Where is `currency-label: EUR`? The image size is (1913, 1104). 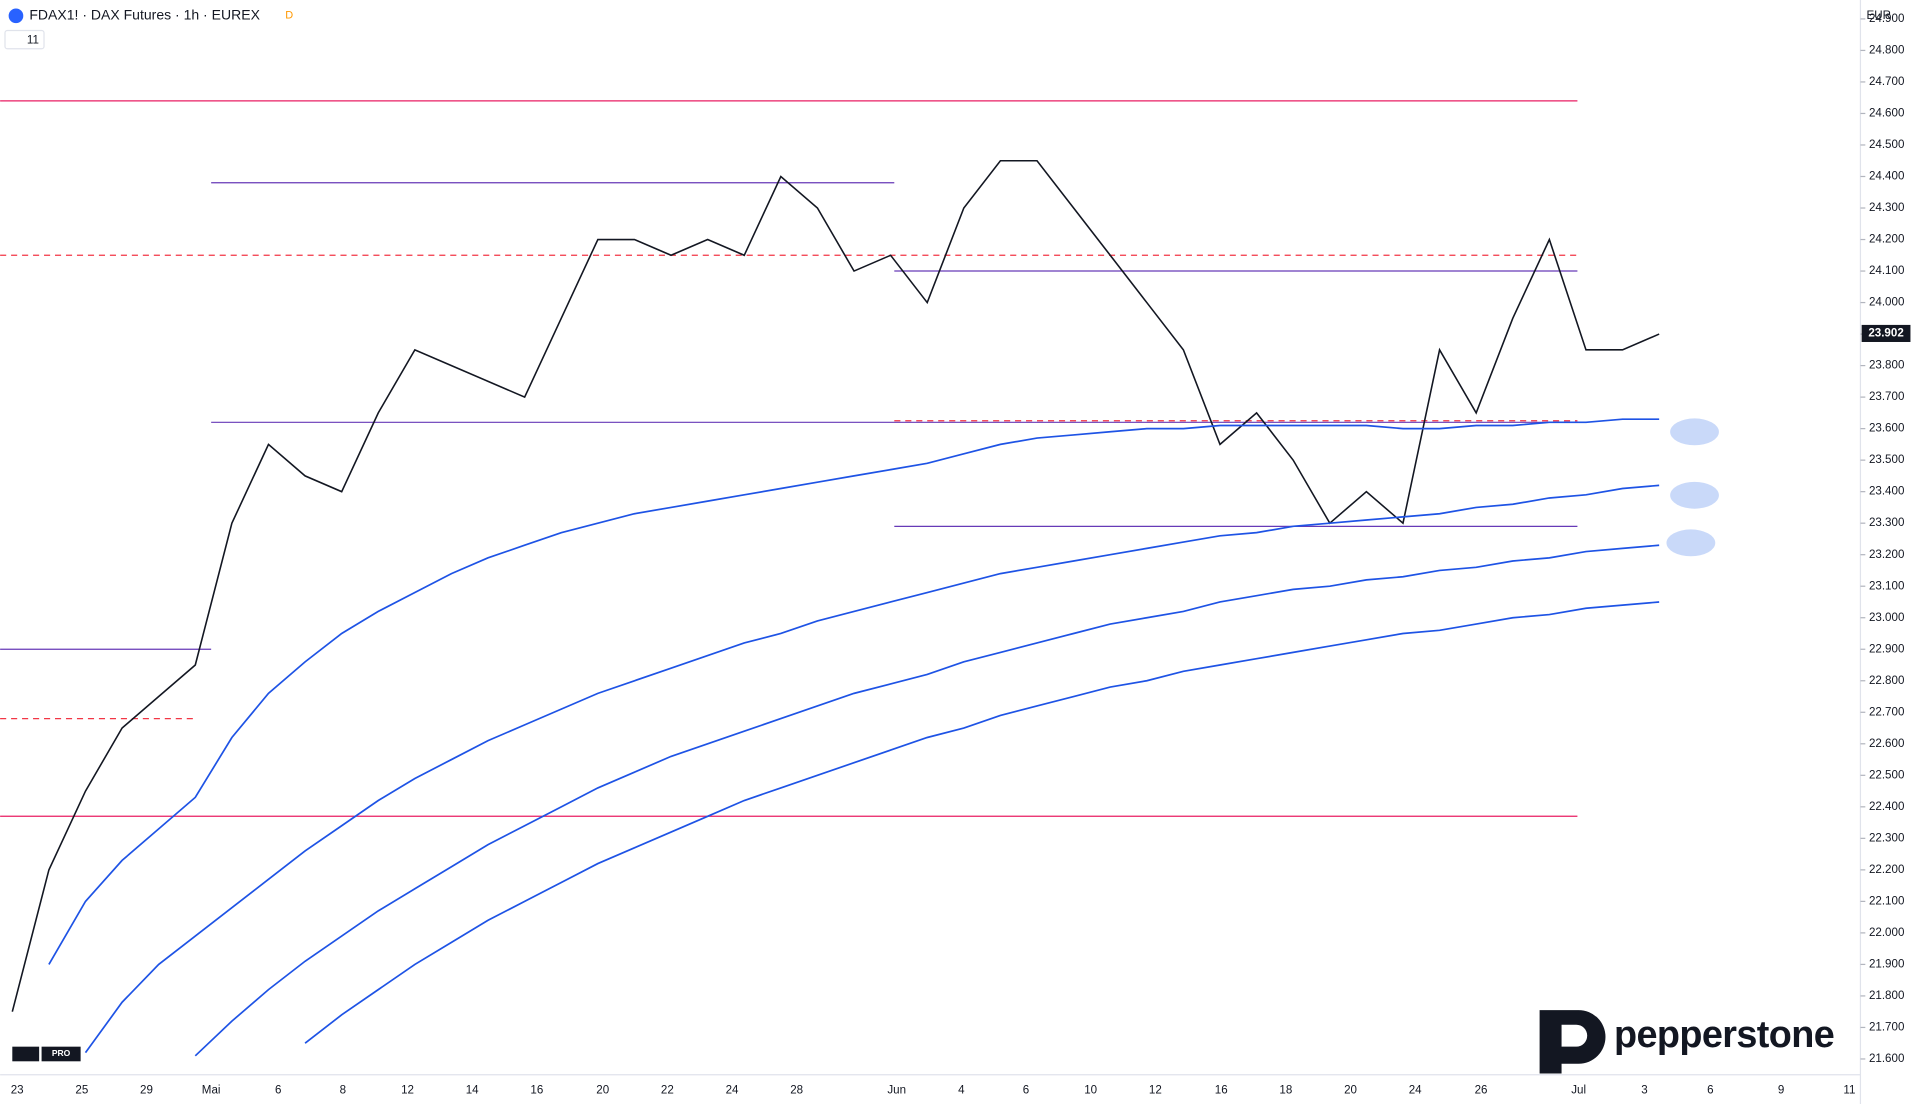 currency-label: EUR is located at coordinates (1879, 16).